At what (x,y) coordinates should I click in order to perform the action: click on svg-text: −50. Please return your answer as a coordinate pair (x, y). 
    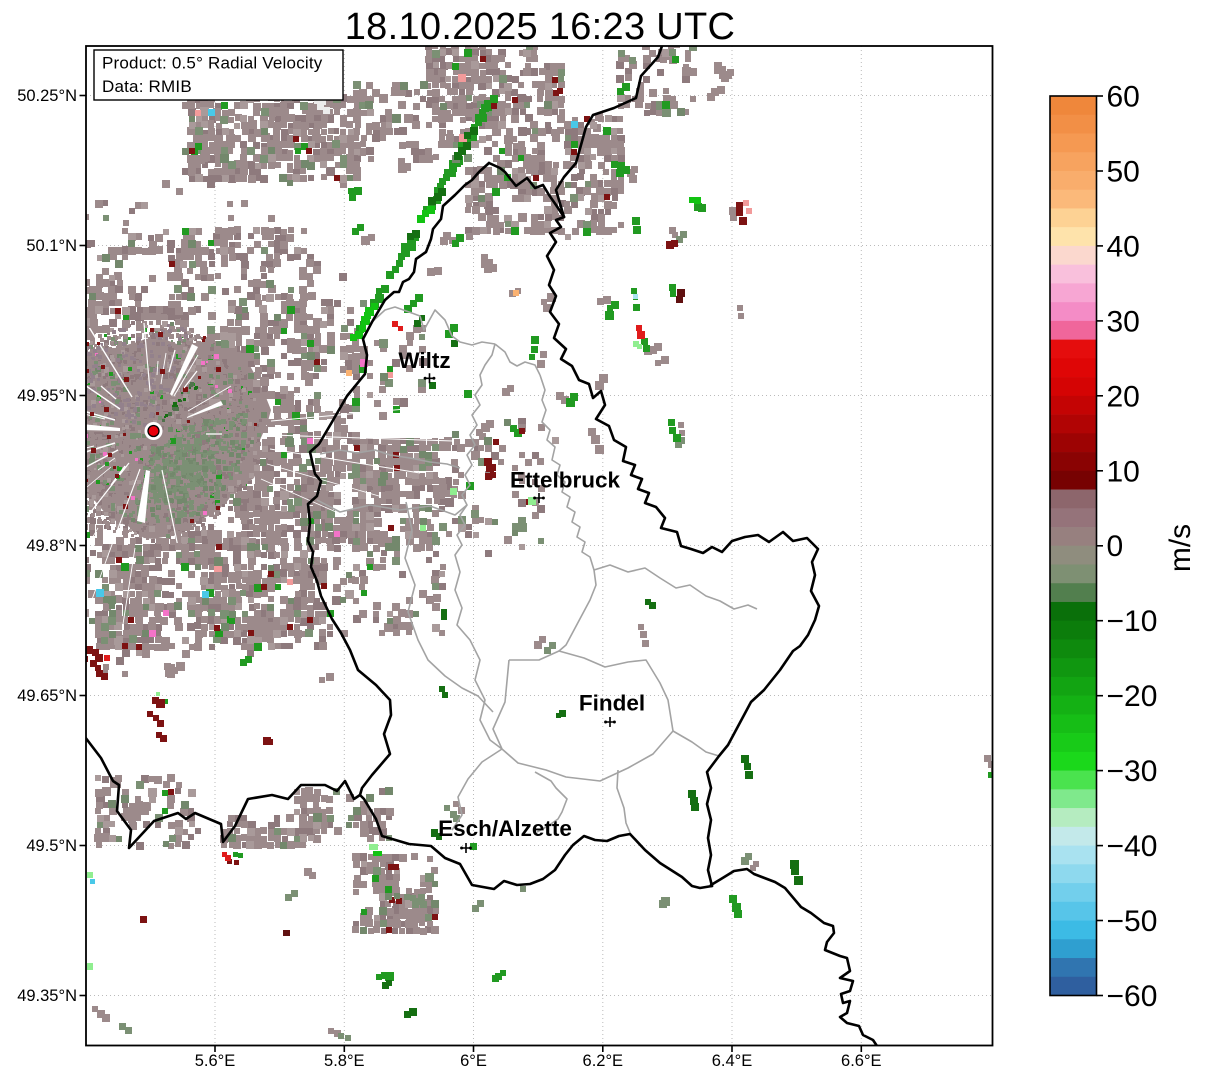
    Looking at the image, I should click on (1132, 921).